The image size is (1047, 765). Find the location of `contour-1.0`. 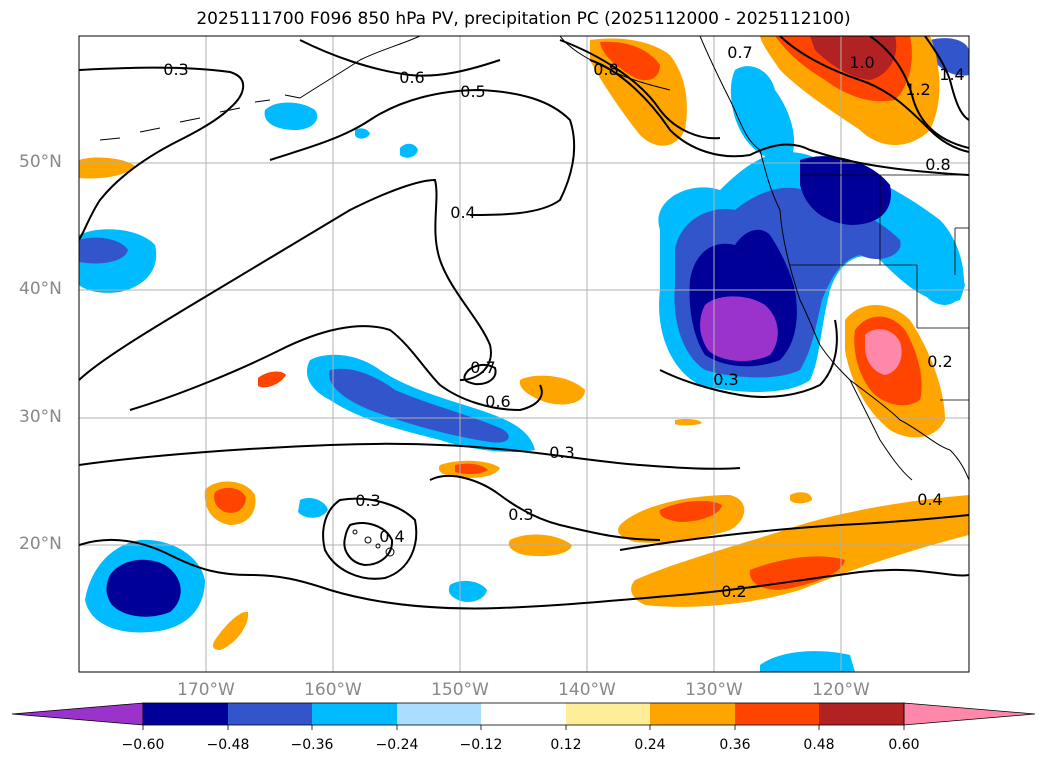

contour-1.0 is located at coordinates (874, 94).